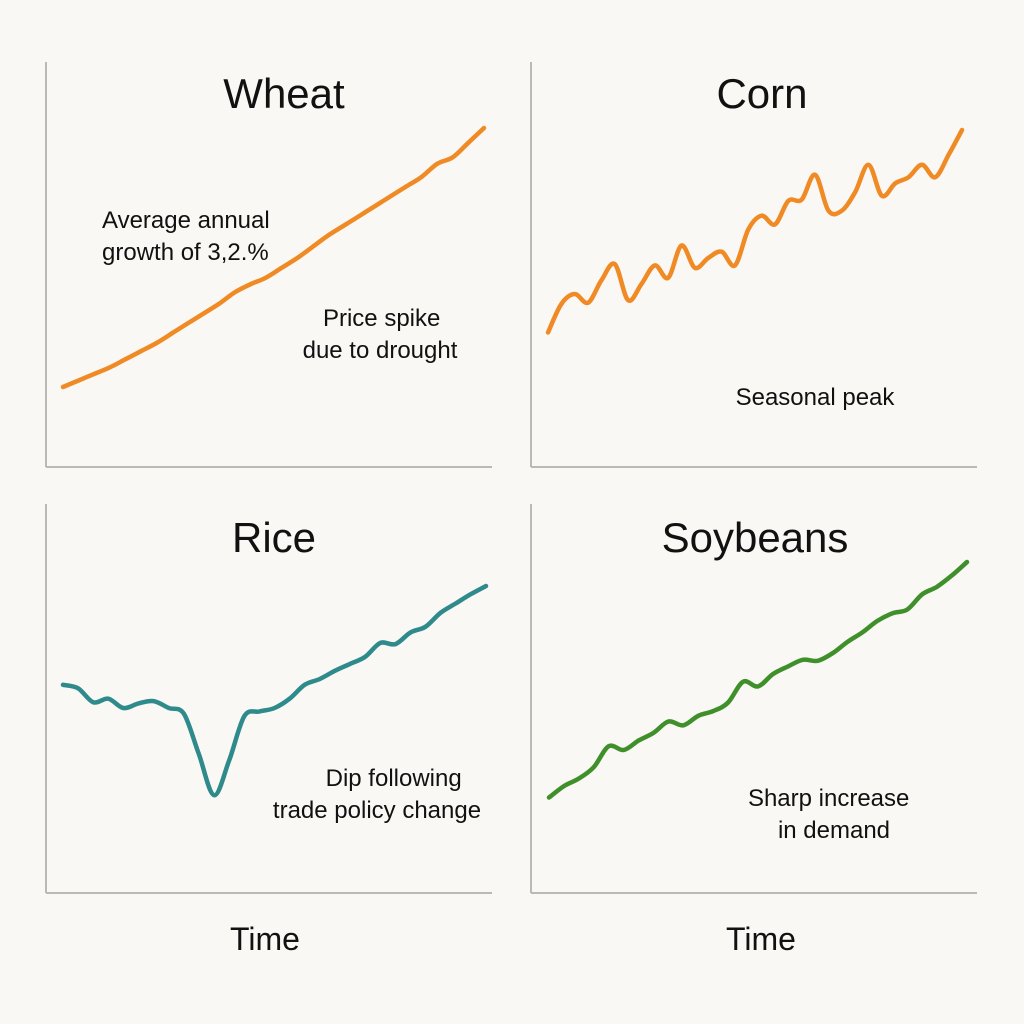  Describe the element at coordinates (755, 231) in the screenshot. I see `series-line-corn` at that location.